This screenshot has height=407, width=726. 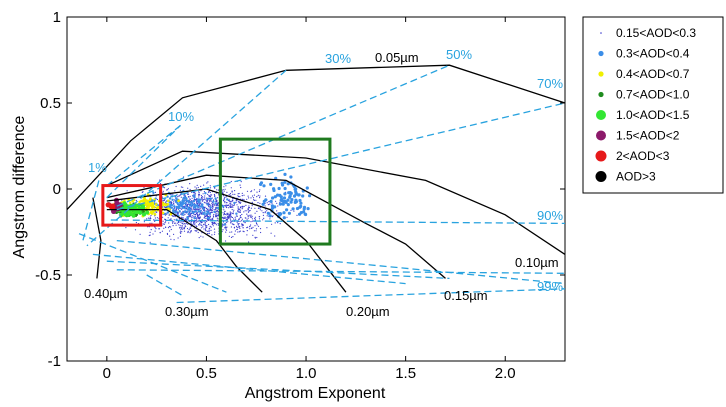 What do you see at coordinates (653, 54) in the screenshot?
I see `legend-label: 0.3<AOD<0.4` at bounding box center [653, 54].